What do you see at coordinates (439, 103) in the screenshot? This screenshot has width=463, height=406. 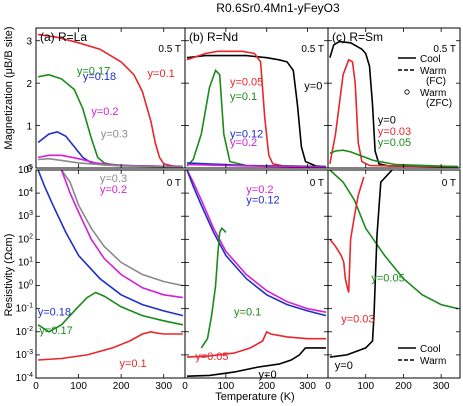 I see `legend-label: (ZFC)` at bounding box center [439, 103].